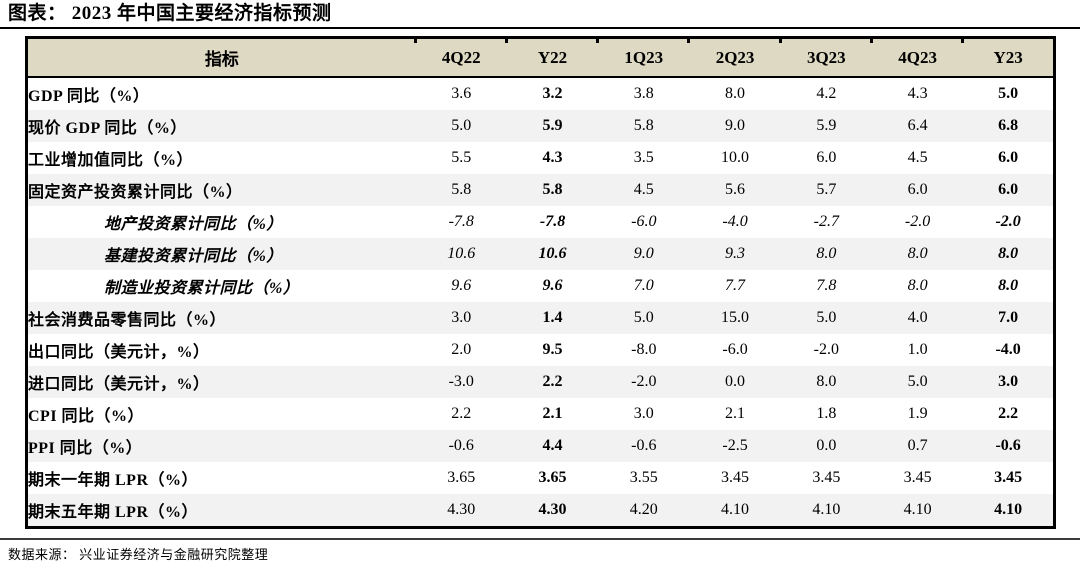 This screenshot has height=574, width=1080. I want to click on table-header: 指标 4Q22 Y22 1Q23 2Q23 3Q23 4Q23 Y23, so click(540, 57).